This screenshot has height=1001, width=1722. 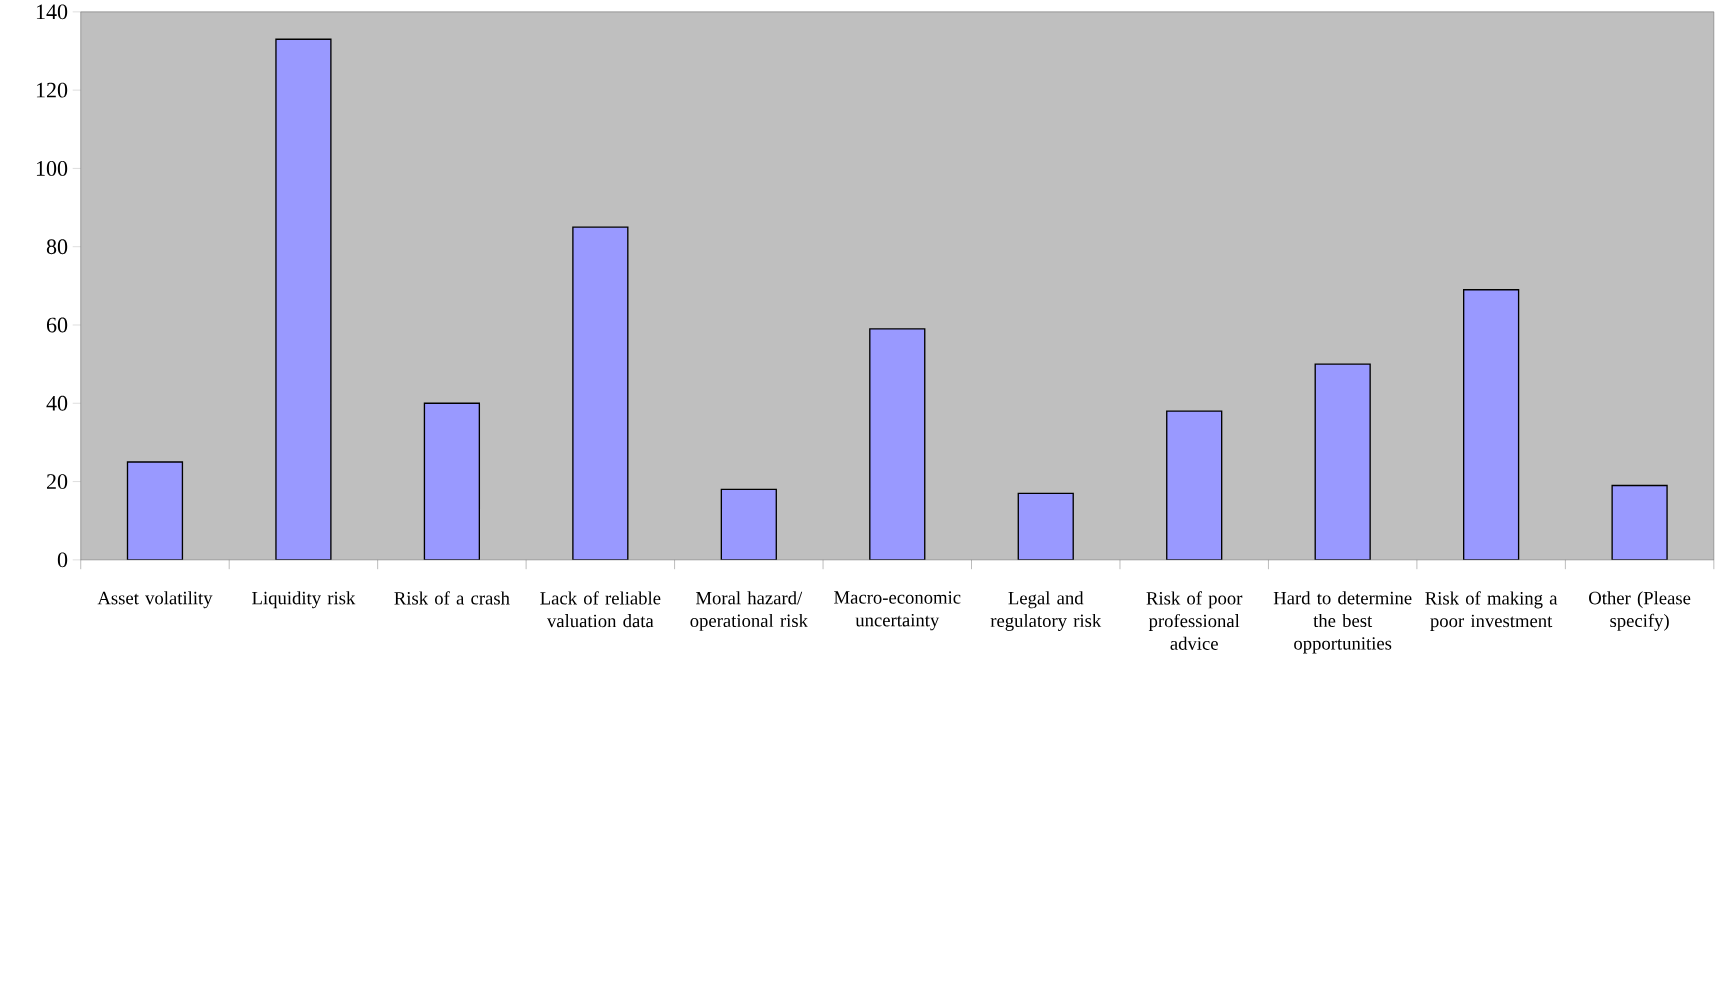 I want to click on y-tick-label: 0, so click(x=62, y=560).